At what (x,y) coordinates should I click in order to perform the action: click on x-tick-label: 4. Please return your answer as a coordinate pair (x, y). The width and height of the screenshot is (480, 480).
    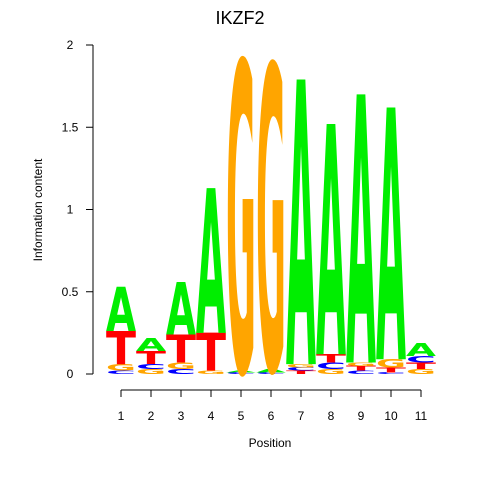
    Looking at the image, I should click on (211, 416).